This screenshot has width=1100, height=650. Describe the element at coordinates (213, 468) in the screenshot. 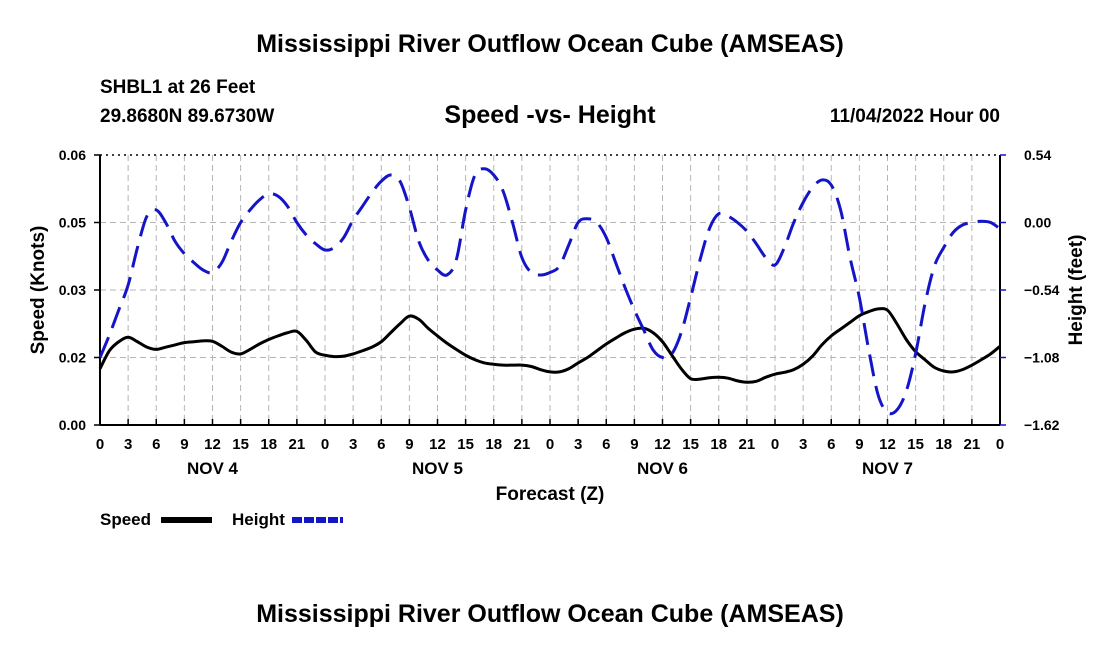

I see `day-label: NOV 4` at that location.